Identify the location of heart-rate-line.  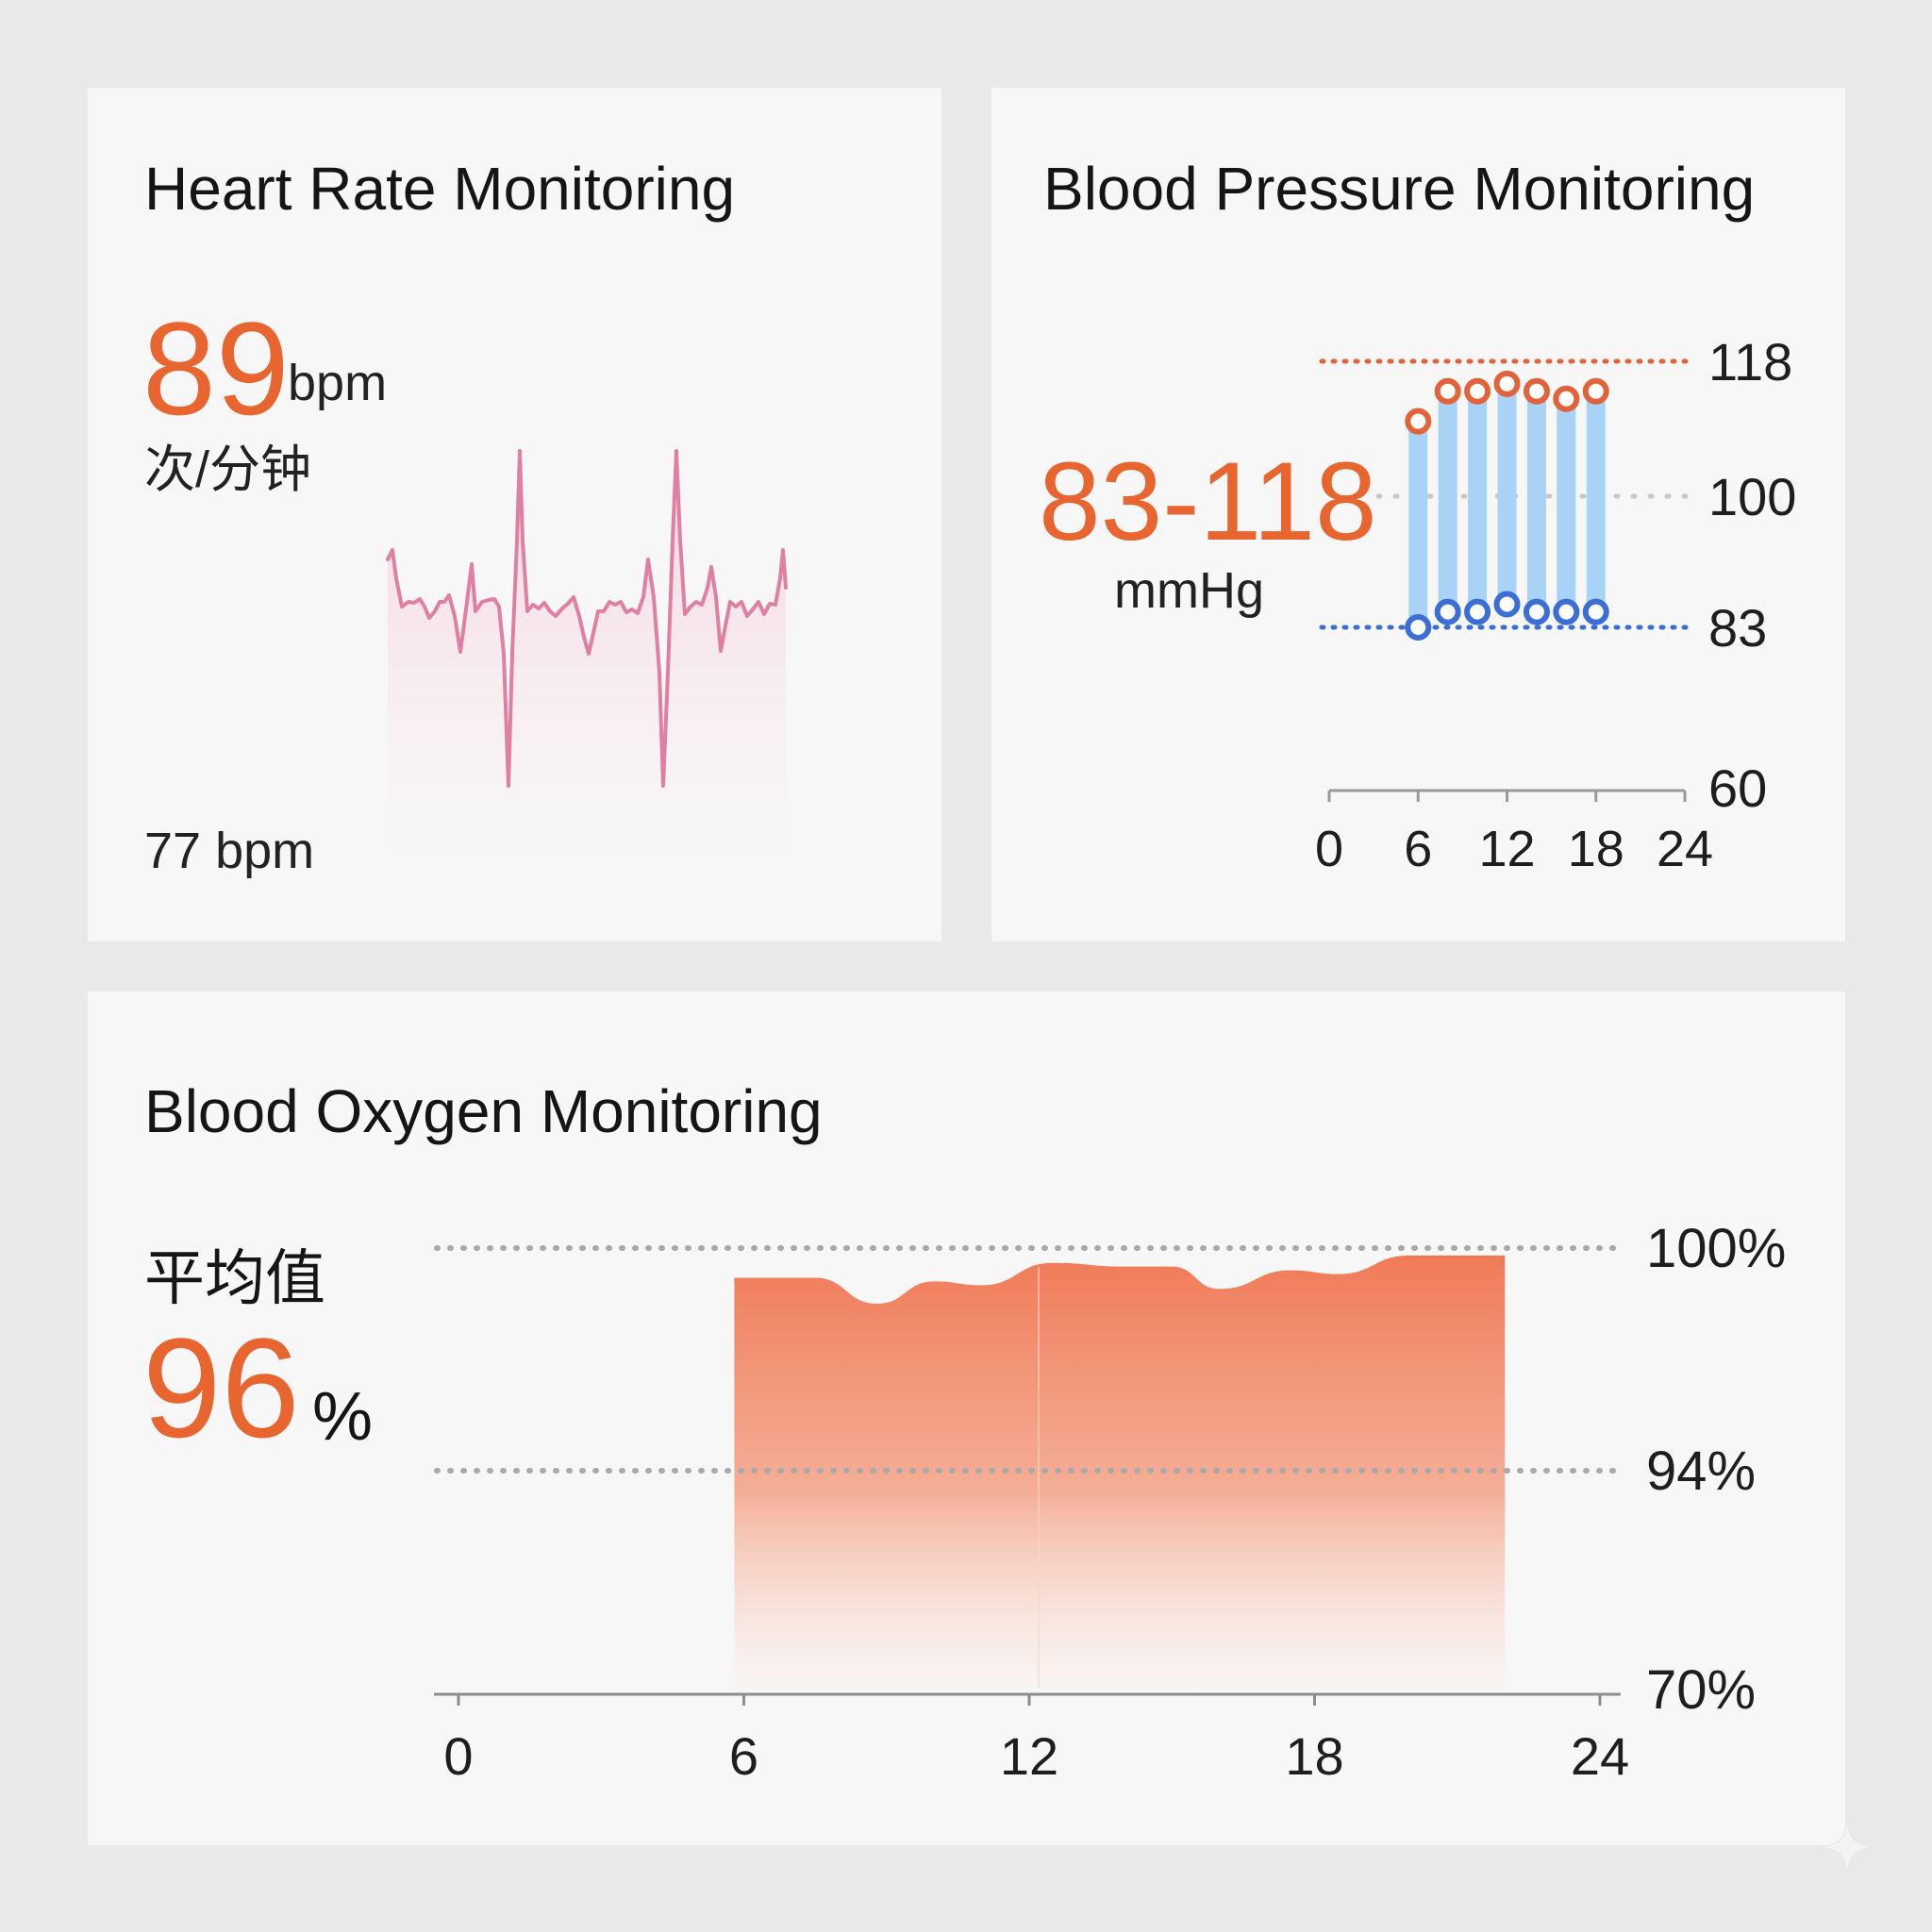
(587, 618).